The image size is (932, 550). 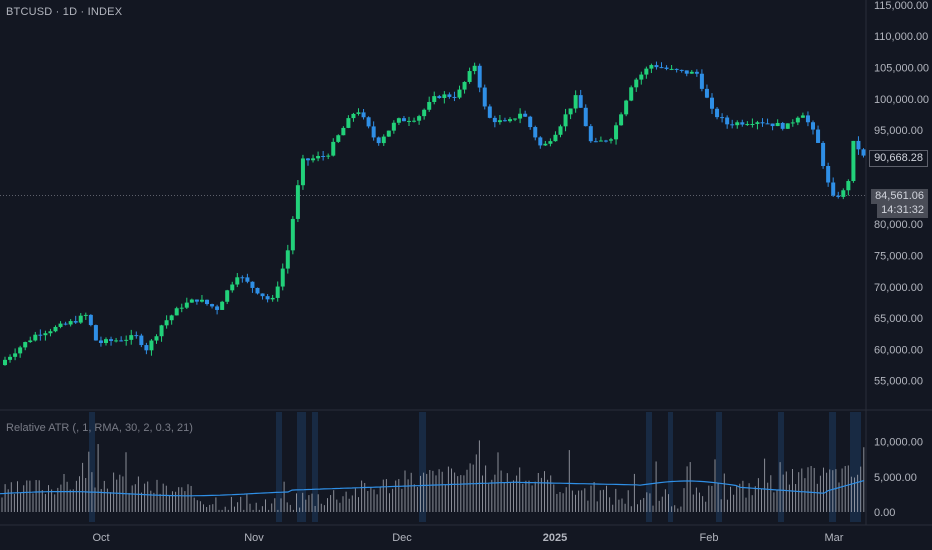 What do you see at coordinates (898, 288) in the screenshot?
I see `price-tick-label: 70,000.00` at bounding box center [898, 288].